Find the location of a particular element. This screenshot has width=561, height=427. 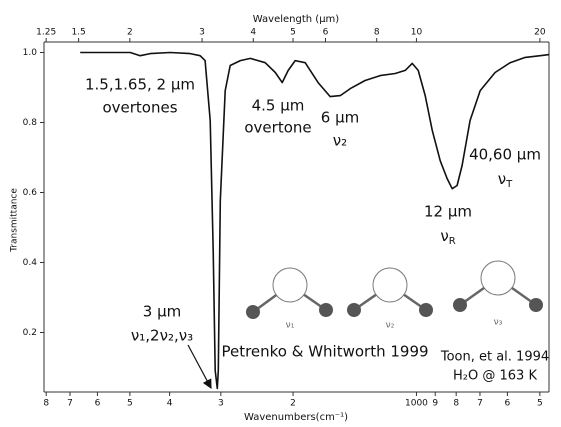

arrow is located at coordinates (199, 367).